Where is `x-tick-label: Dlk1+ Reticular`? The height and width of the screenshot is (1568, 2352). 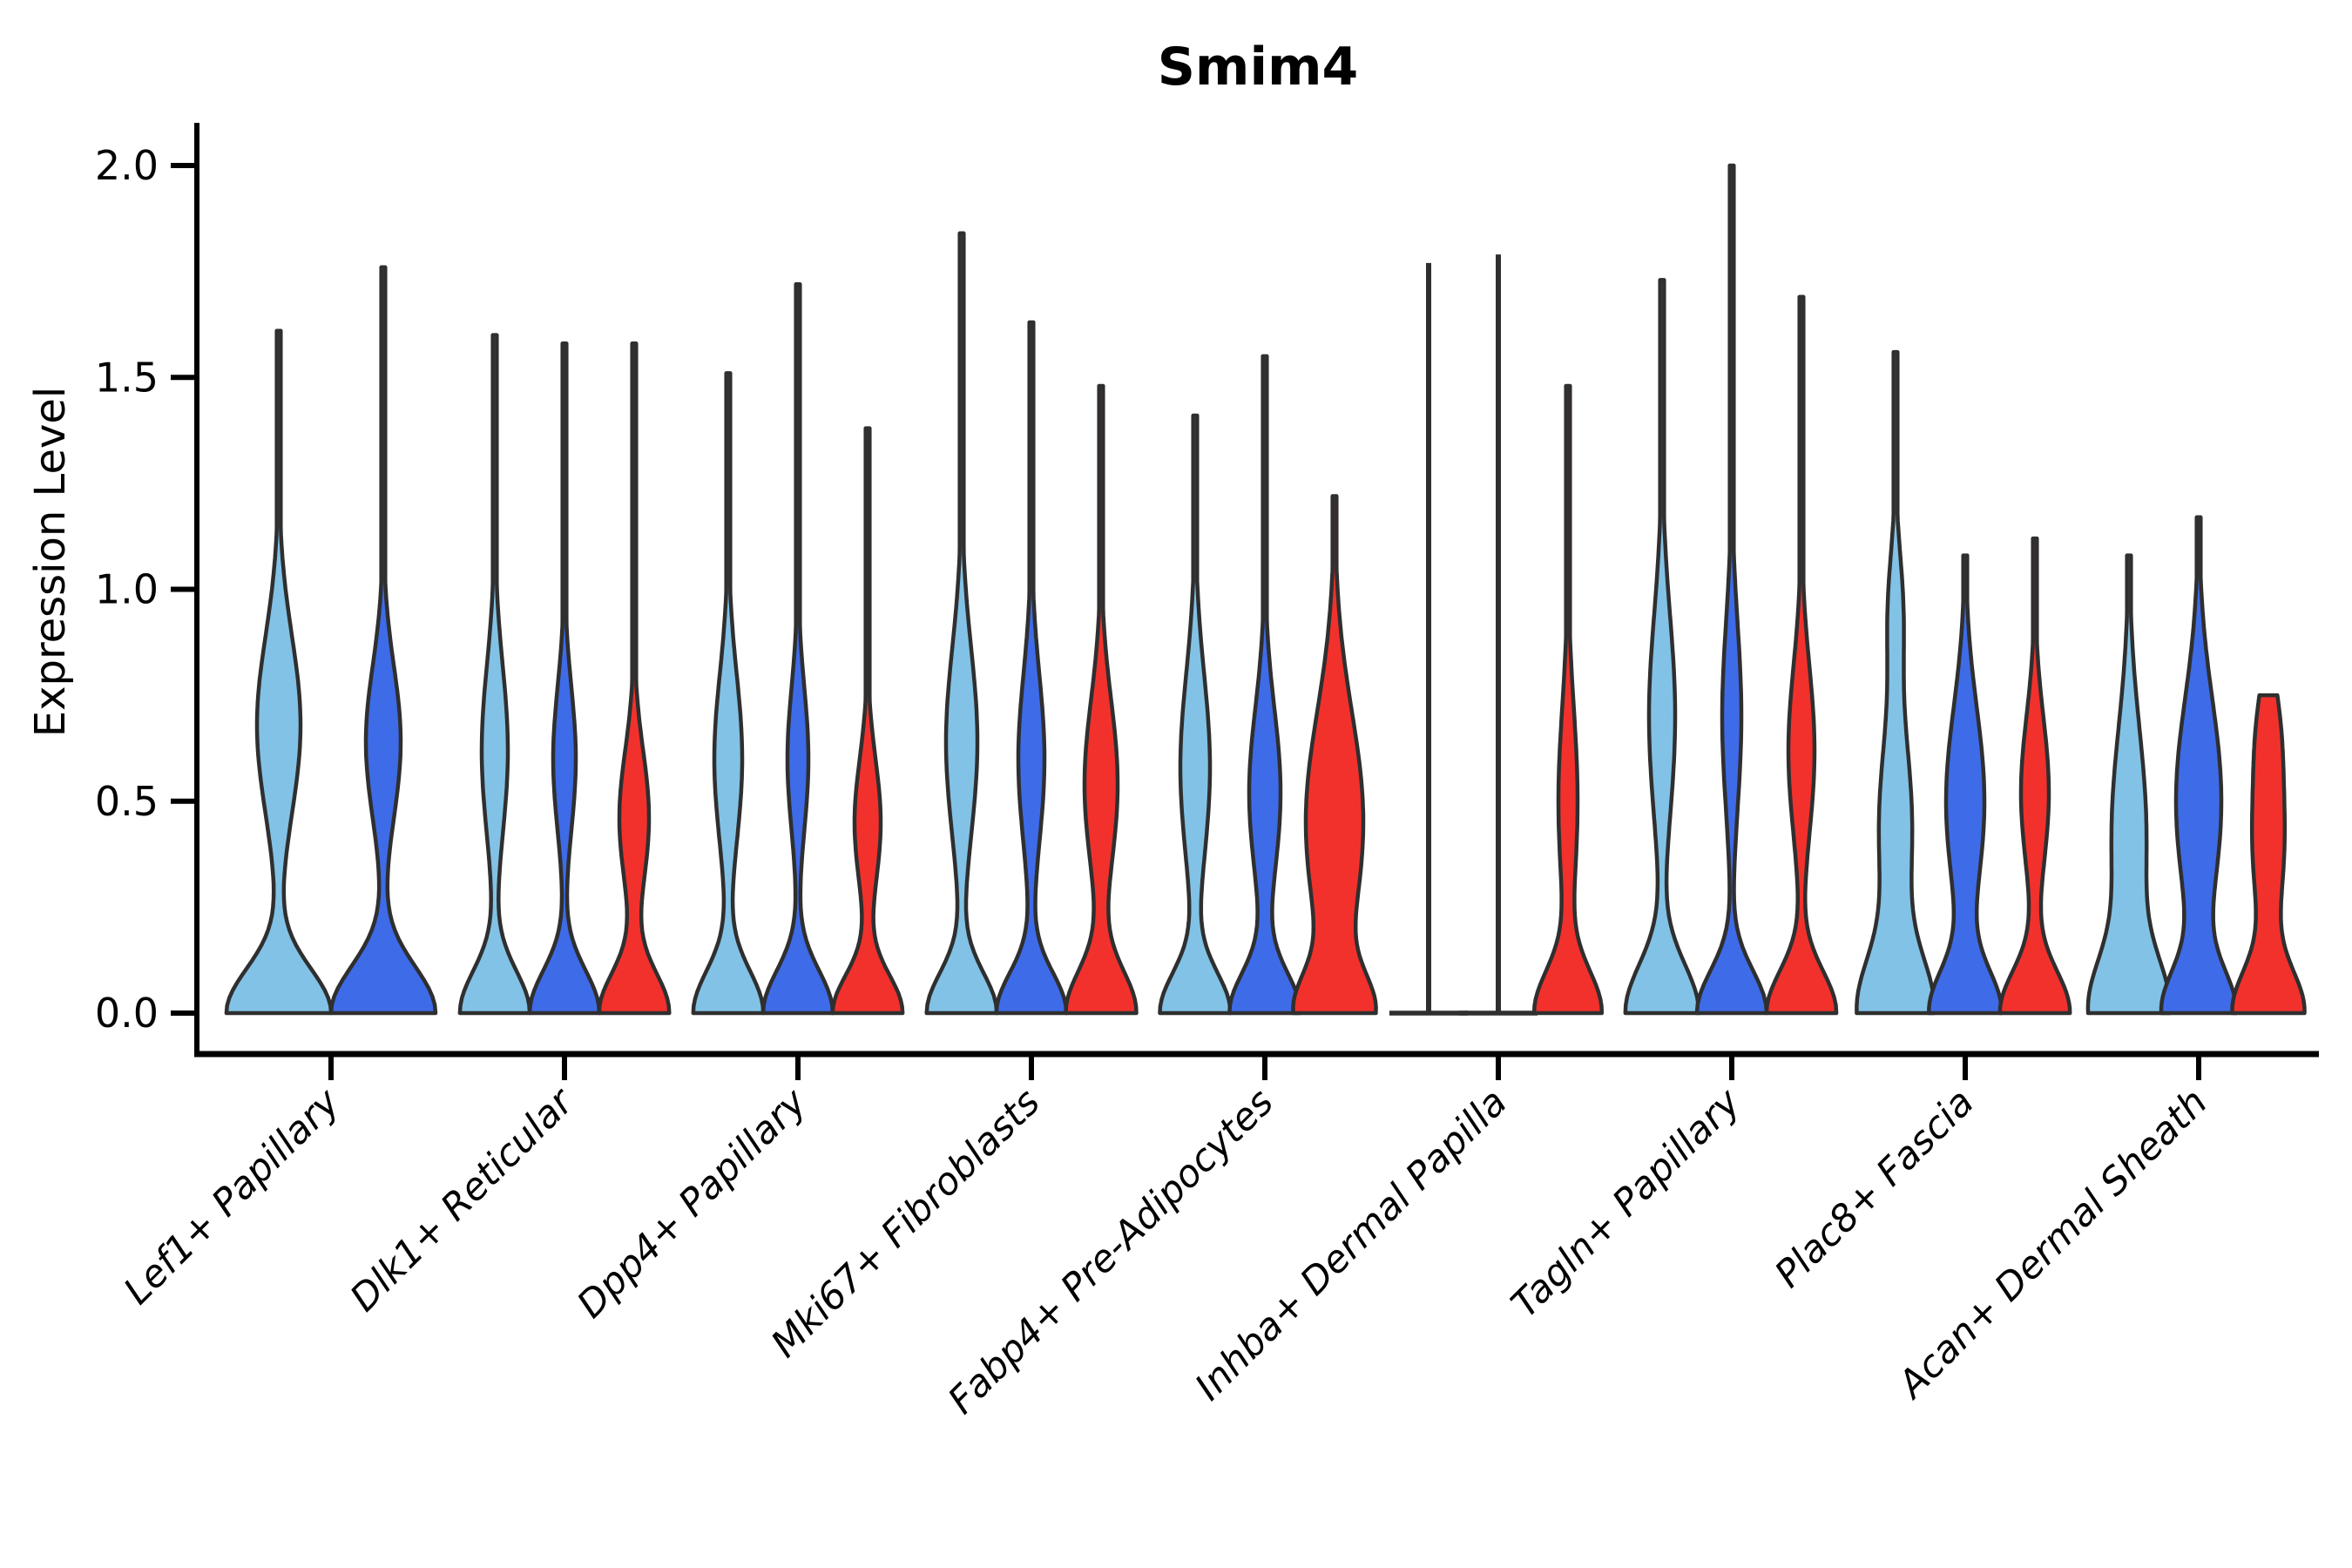
x-tick-label: Dlk1+ Reticular is located at coordinates (463, 1200).